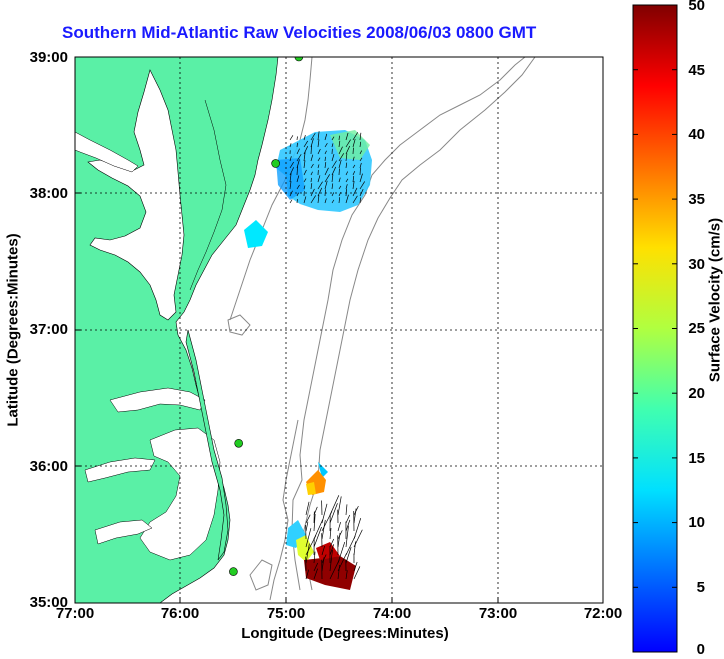 Image resolution: width=724 pixels, height=659 pixels. What do you see at coordinates (696, 522) in the screenshot?
I see `colorbar-tick-label: 10` at bounding box center [696, 522].